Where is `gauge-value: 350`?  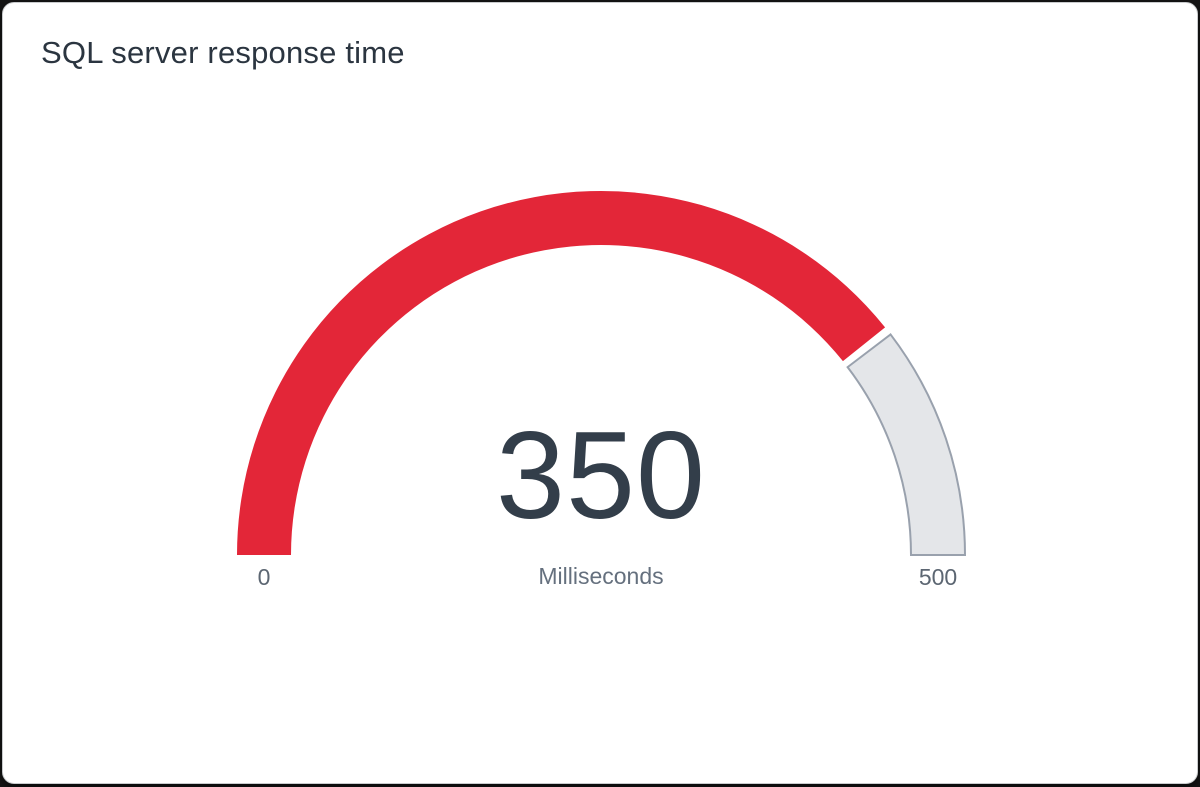
gauge-value: 350 is located at coordinates (601, 476).